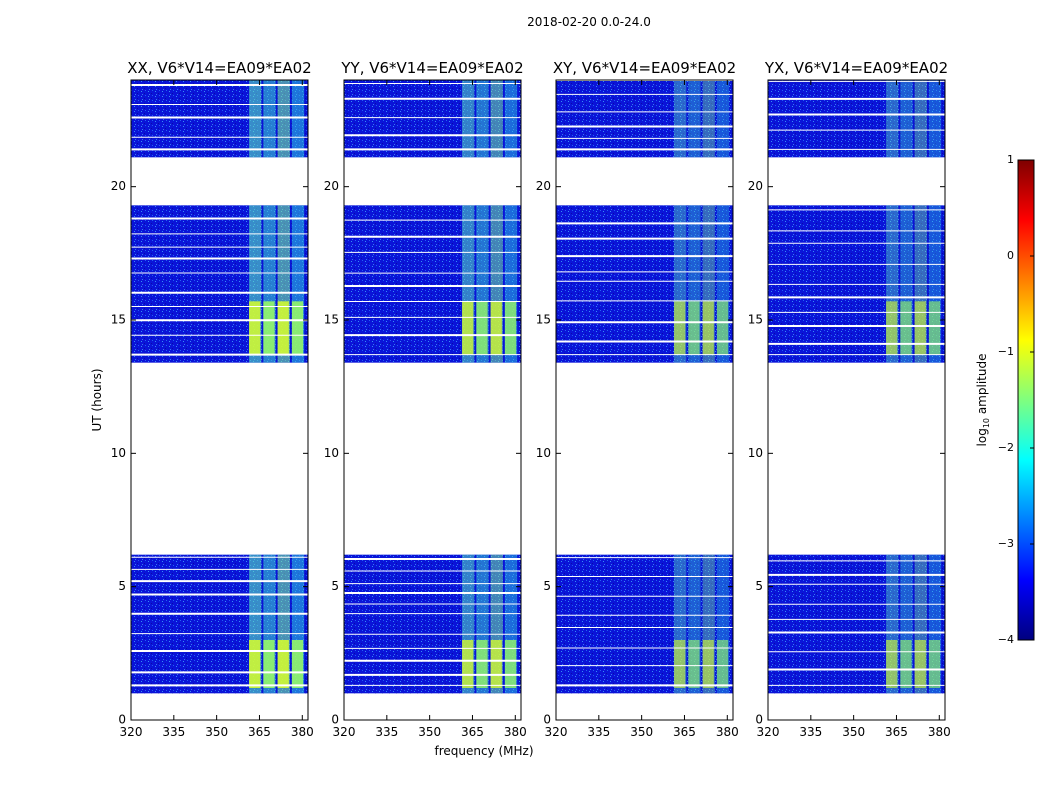 This screenshot has width=1050, height=800. What do you see at coordinates (97, 399) in the screenshot?
I see `y-axis-label: UT (hours)` at bounding box center [97, 399].